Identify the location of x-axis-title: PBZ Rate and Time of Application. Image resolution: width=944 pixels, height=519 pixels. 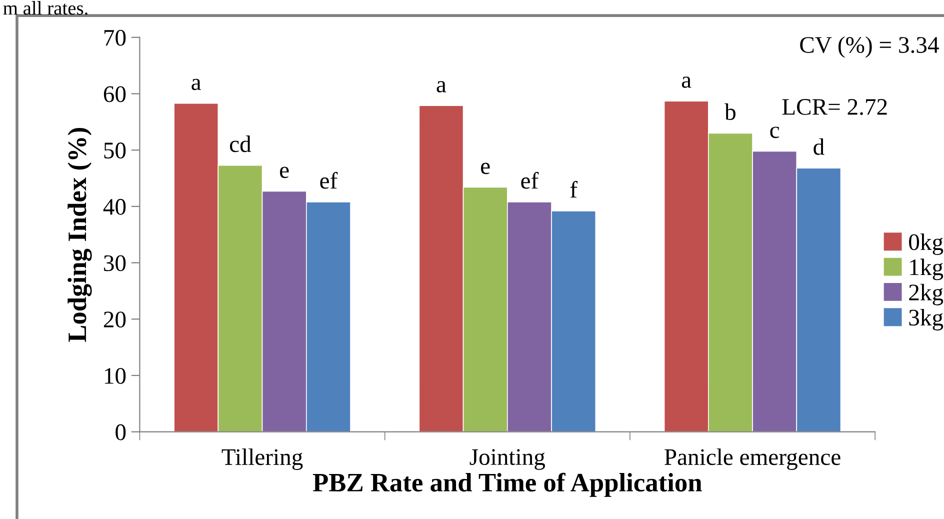
(507, 484).